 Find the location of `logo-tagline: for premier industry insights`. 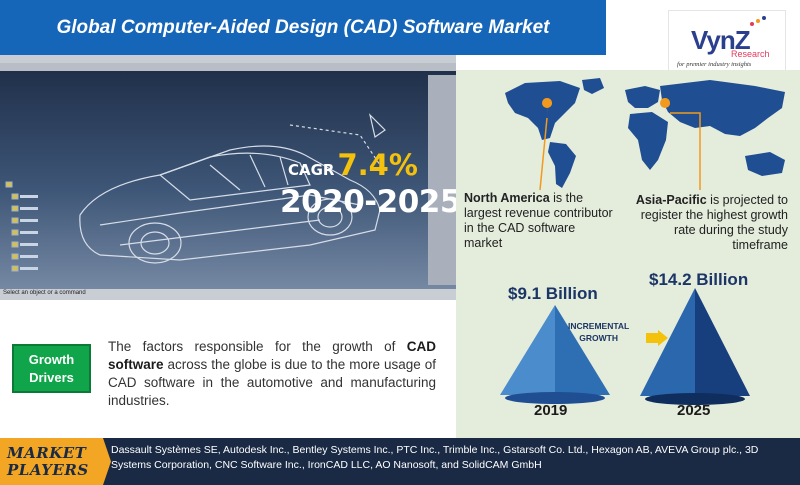

logo-tagline: for premier industry insights is located at coordinates (714, 64).